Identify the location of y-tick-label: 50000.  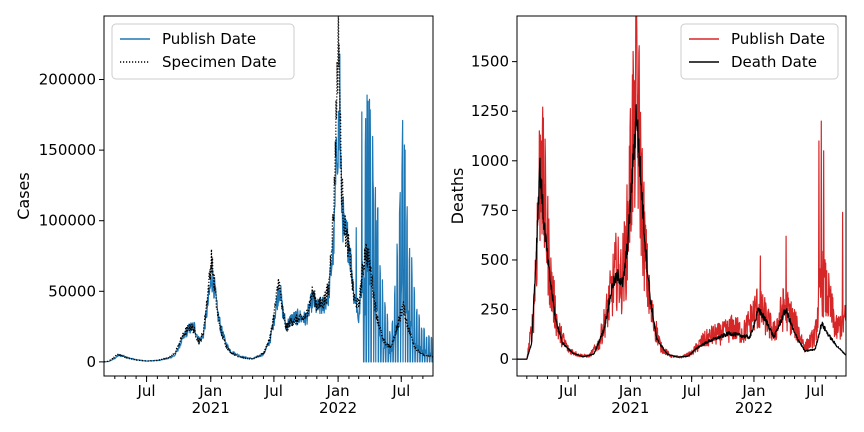
(72, 291).